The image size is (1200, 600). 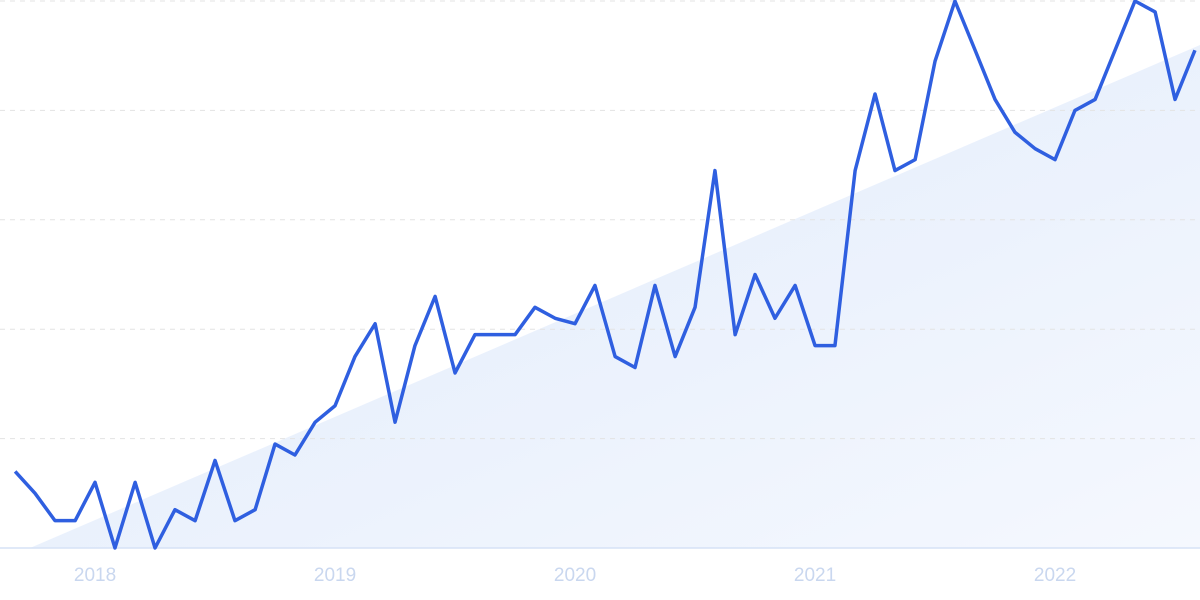 What do you see at coordinates (1055, 575) in the screenshot?
I see `x-tick-label: 2022` at bounding box center [1055, 575].